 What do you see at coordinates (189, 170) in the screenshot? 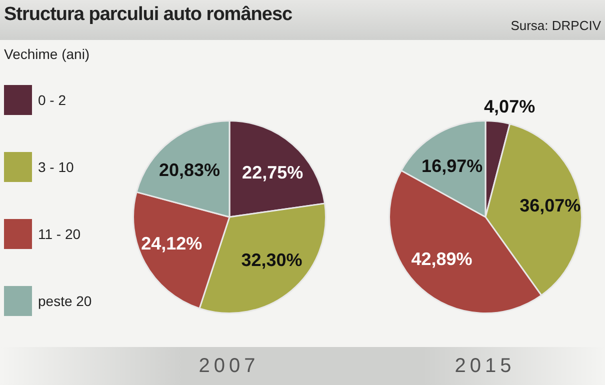
I see `data-label: 20,83%` at bounding box center [189, 170].